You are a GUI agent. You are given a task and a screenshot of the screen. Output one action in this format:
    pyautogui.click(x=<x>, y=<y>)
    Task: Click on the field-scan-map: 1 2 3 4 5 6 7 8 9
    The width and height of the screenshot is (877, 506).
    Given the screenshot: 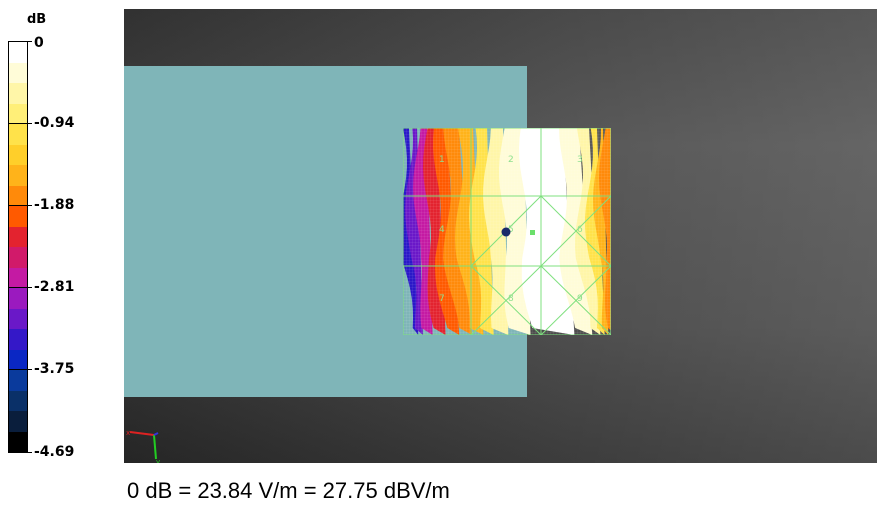 What is the action you would take?
    pyautogui.click(x=507, y=231)
    